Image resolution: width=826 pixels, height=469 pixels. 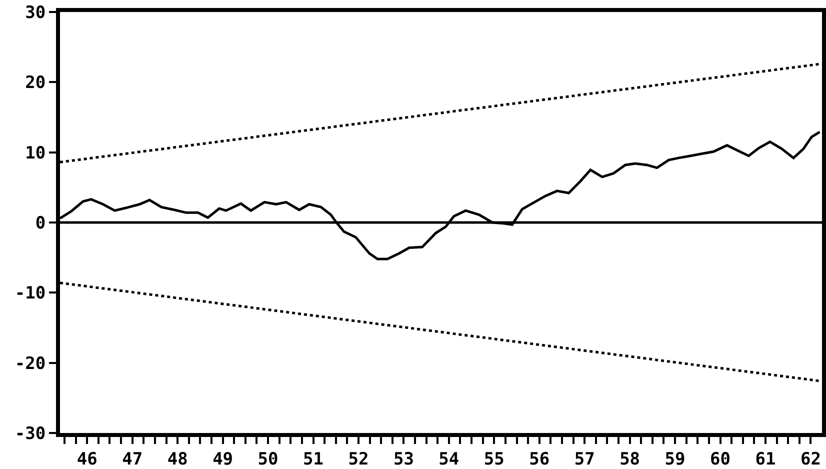 What do you see at coordinates (403, 459) in the screenshot?
I see `x-tick-label: 53` at bounding box center [403, 459].